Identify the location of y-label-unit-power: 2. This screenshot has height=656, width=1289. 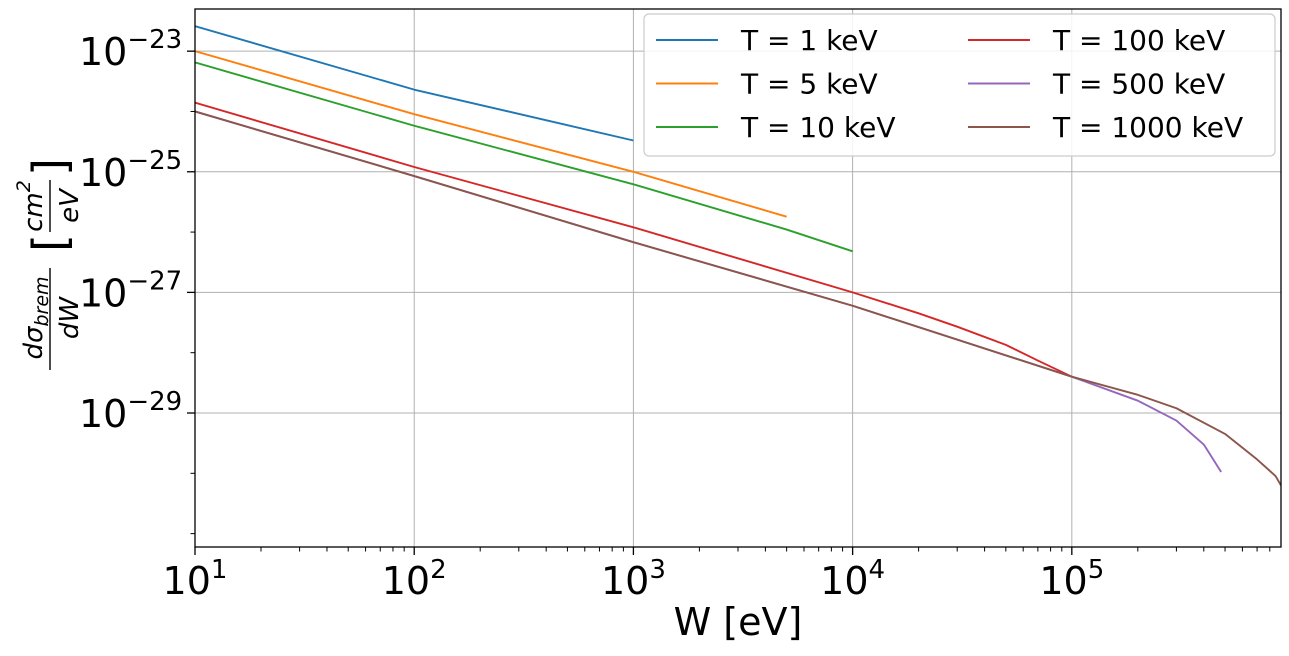
(24, 186).